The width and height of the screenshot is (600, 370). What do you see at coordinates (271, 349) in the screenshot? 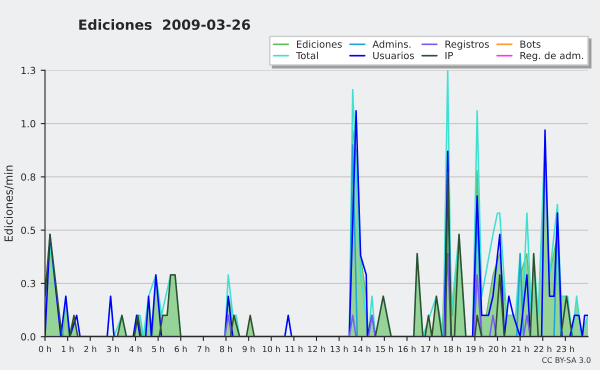
I see `x-tick-label: 10 h` at bounding box center [271, 349].